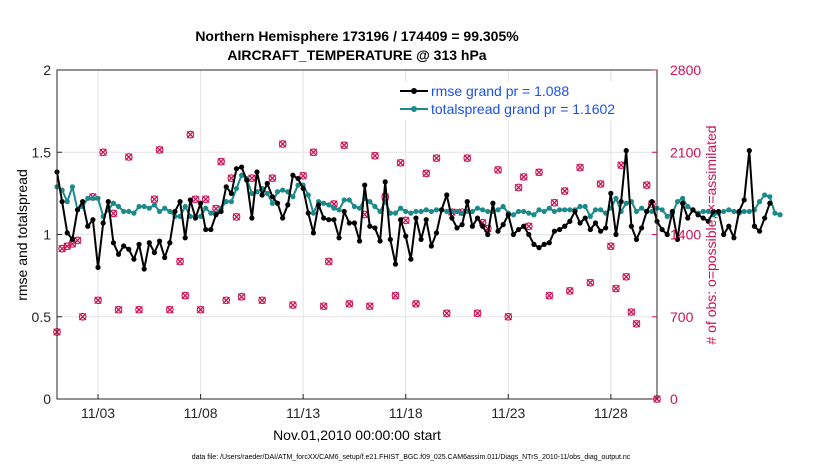 The height and width of the screenshot is (470, 830). Describe the element at coordinates (674, 399) in the screenshot. I see `tick-label-right: 0` at that location.